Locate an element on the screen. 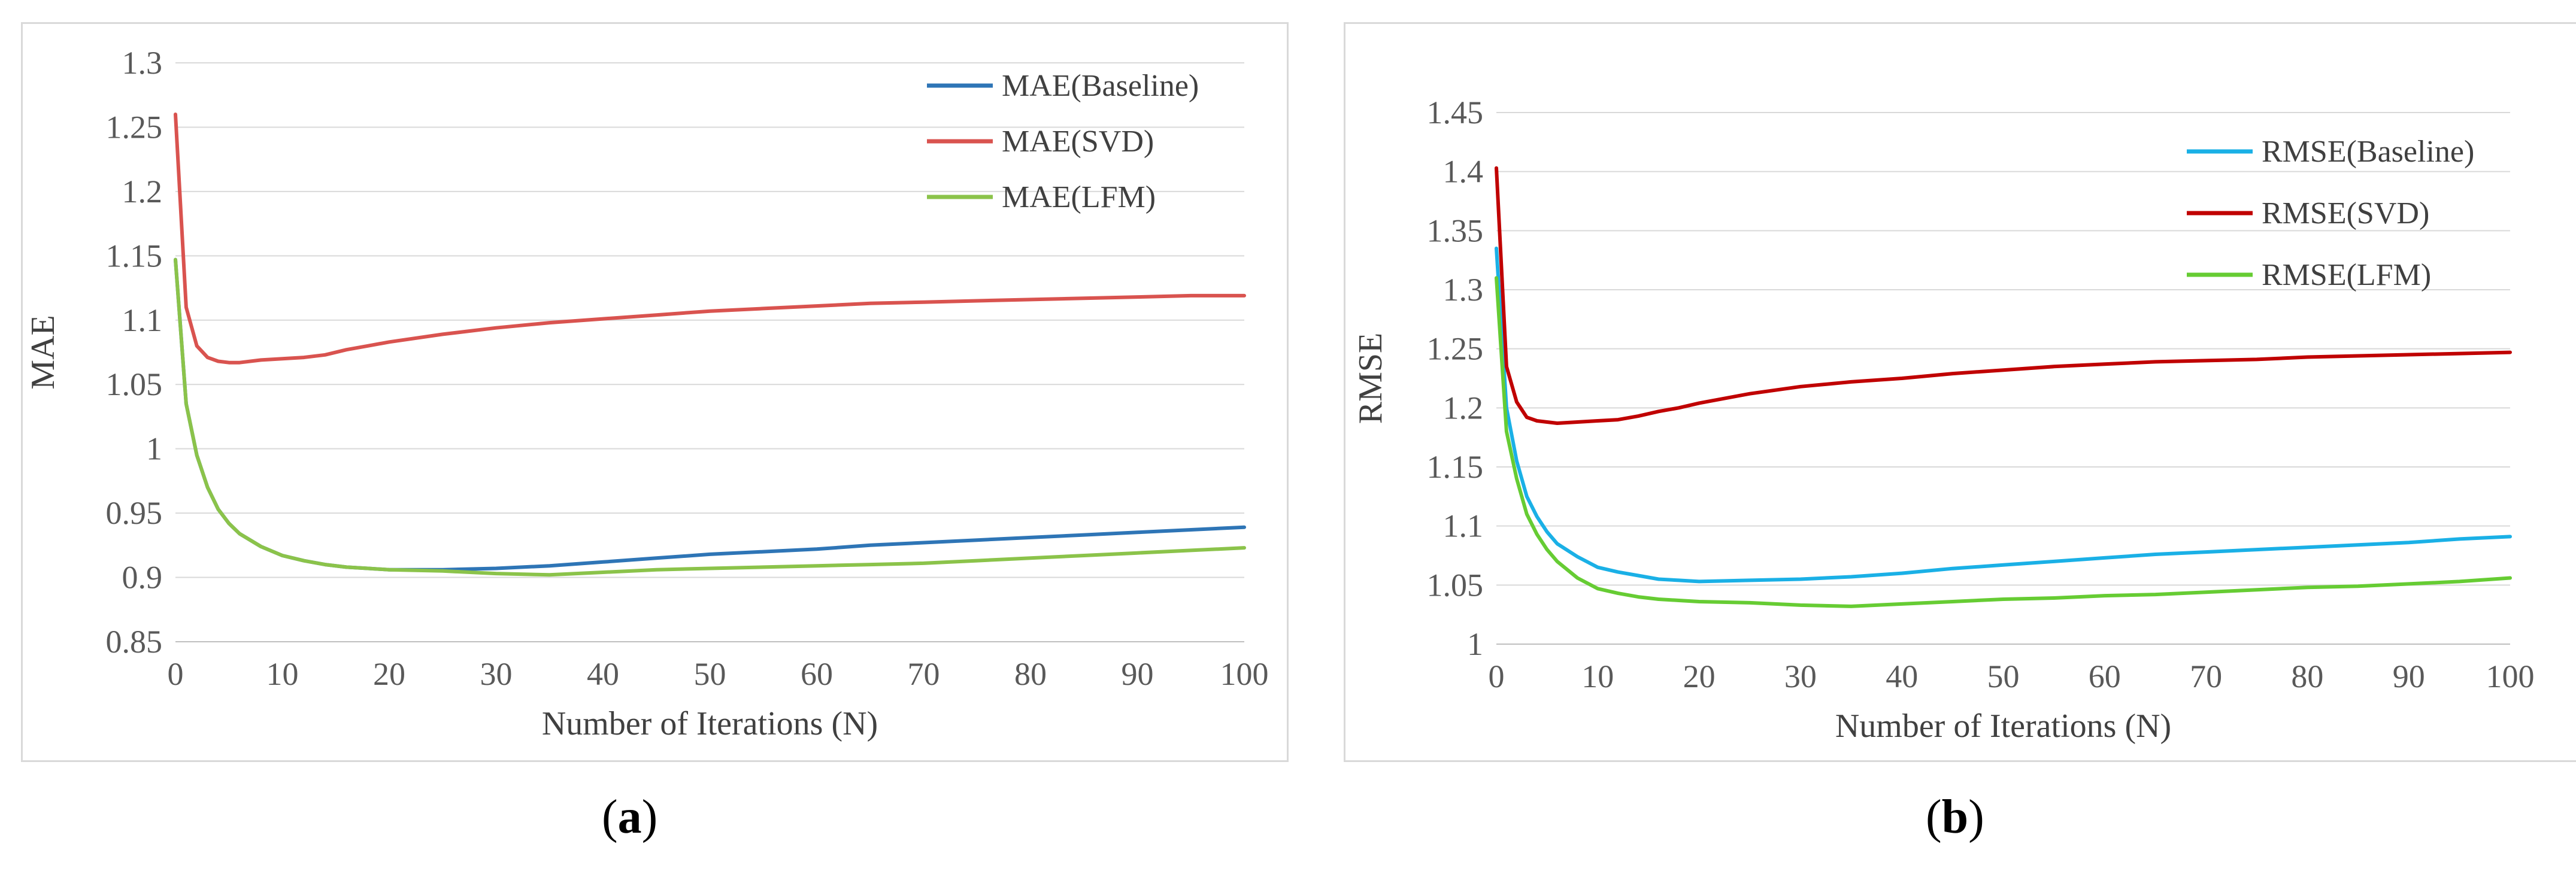 This screenshot has width=2576, height=871. series-line-mae-svd is located at coordinates (710, 239).